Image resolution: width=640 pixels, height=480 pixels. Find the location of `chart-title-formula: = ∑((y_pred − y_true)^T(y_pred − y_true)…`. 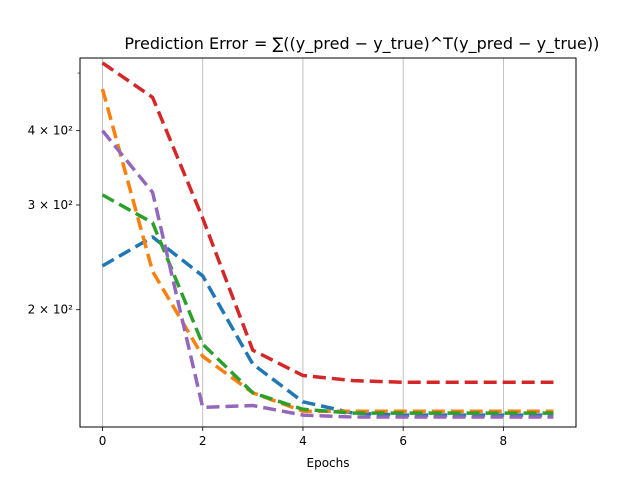

chart-title-formula: = ∑((y_pred − y_true)^T(y_pred − y_true)… is located at coordinates (426, 44).